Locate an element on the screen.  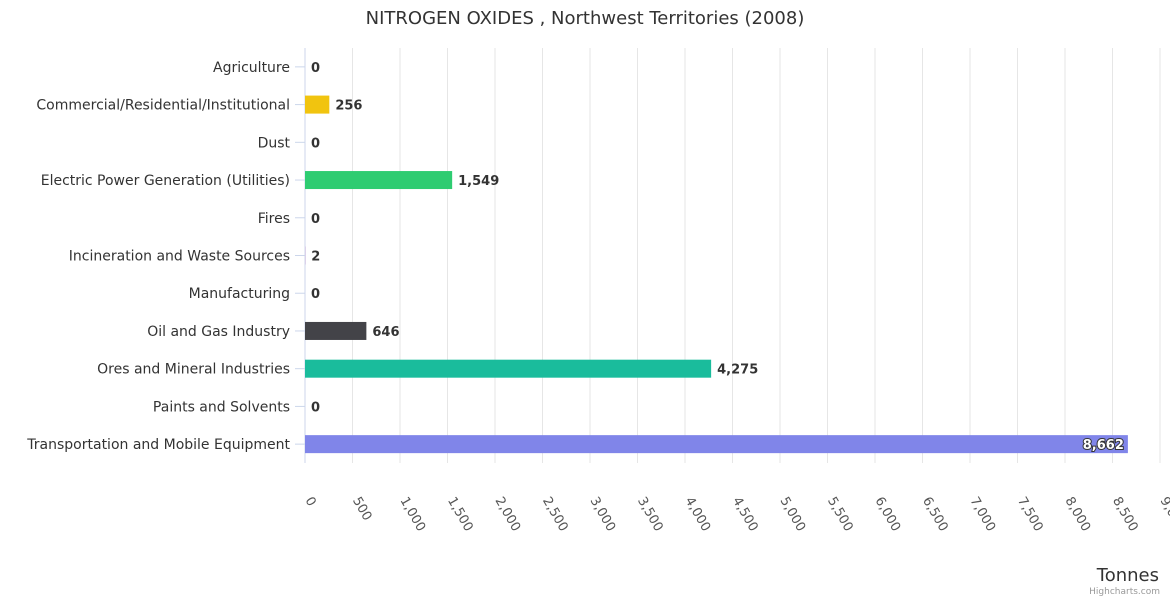
x-tick-label: 8,000 is located at coordinates (1078, 515).